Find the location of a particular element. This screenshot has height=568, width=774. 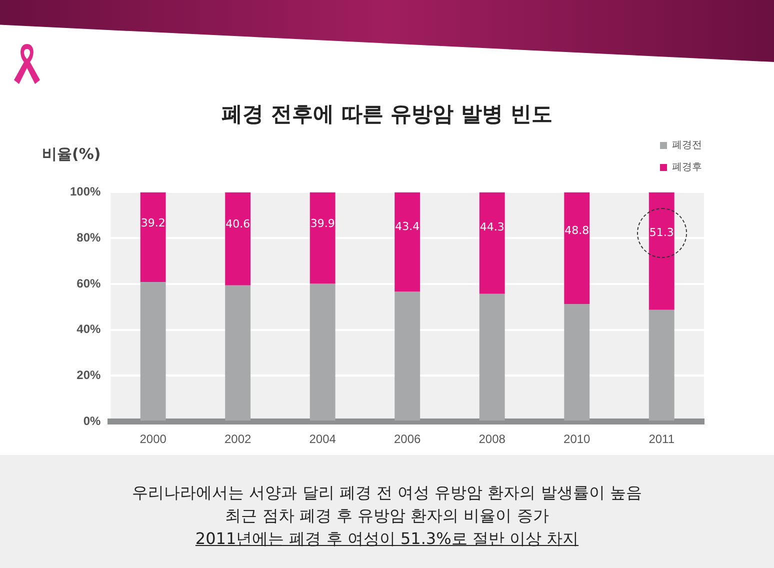

x-tick-label: 2011 is located at coordinates (661, 439).